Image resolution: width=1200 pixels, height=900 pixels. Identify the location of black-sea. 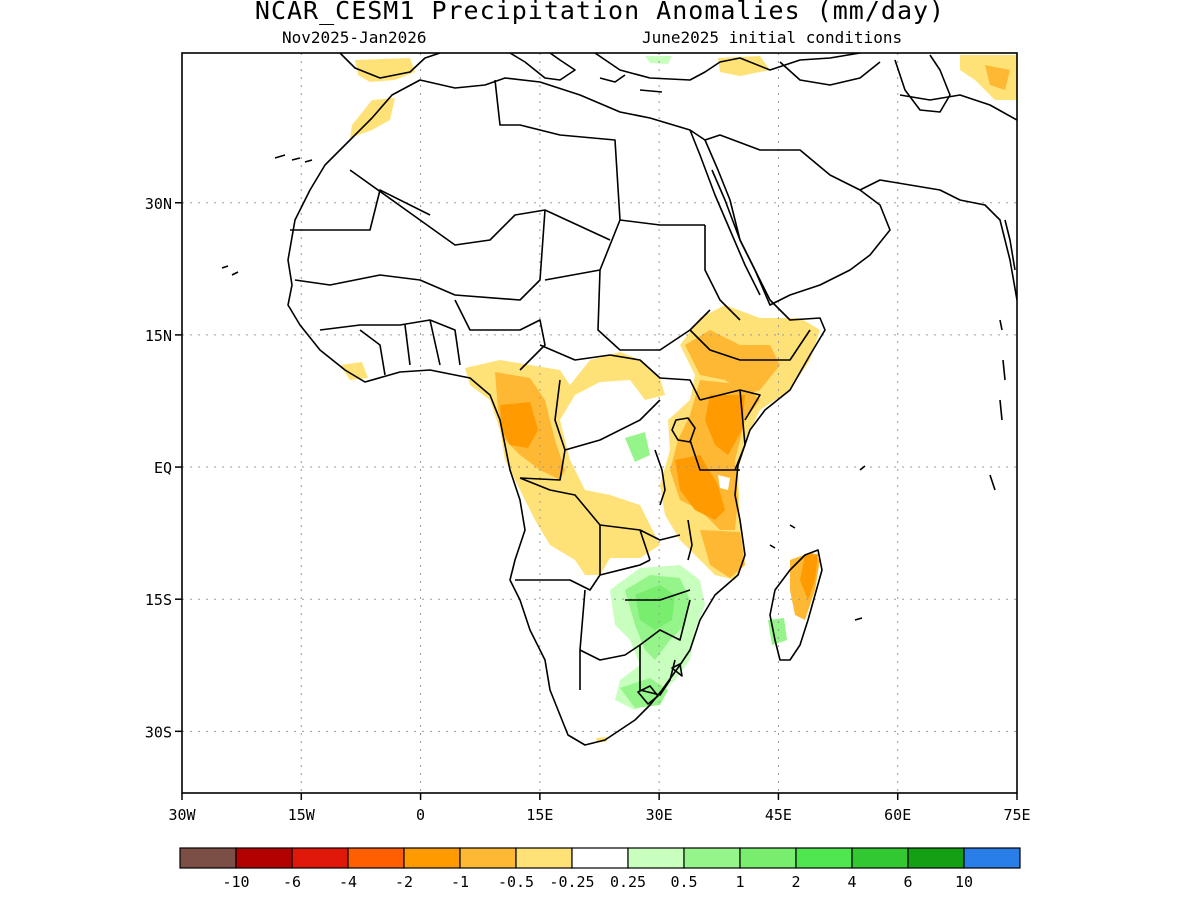
(830, 73).